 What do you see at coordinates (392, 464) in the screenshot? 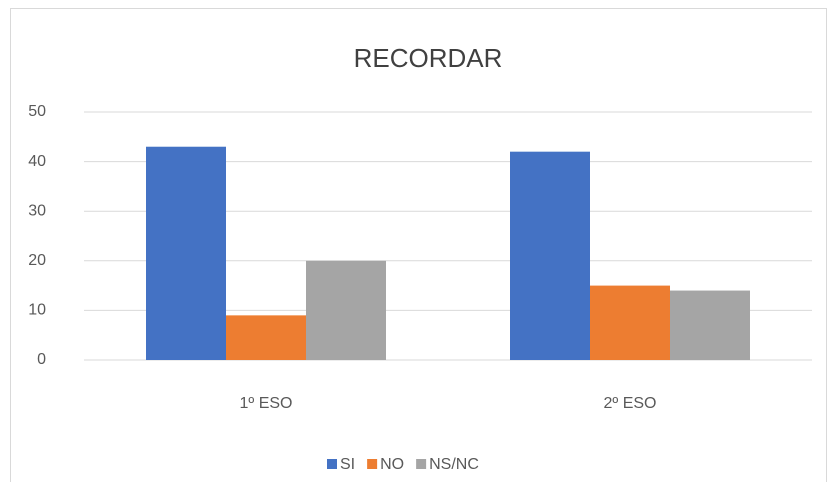
I see `legend-label: NO` at bounding box center [392, 464].